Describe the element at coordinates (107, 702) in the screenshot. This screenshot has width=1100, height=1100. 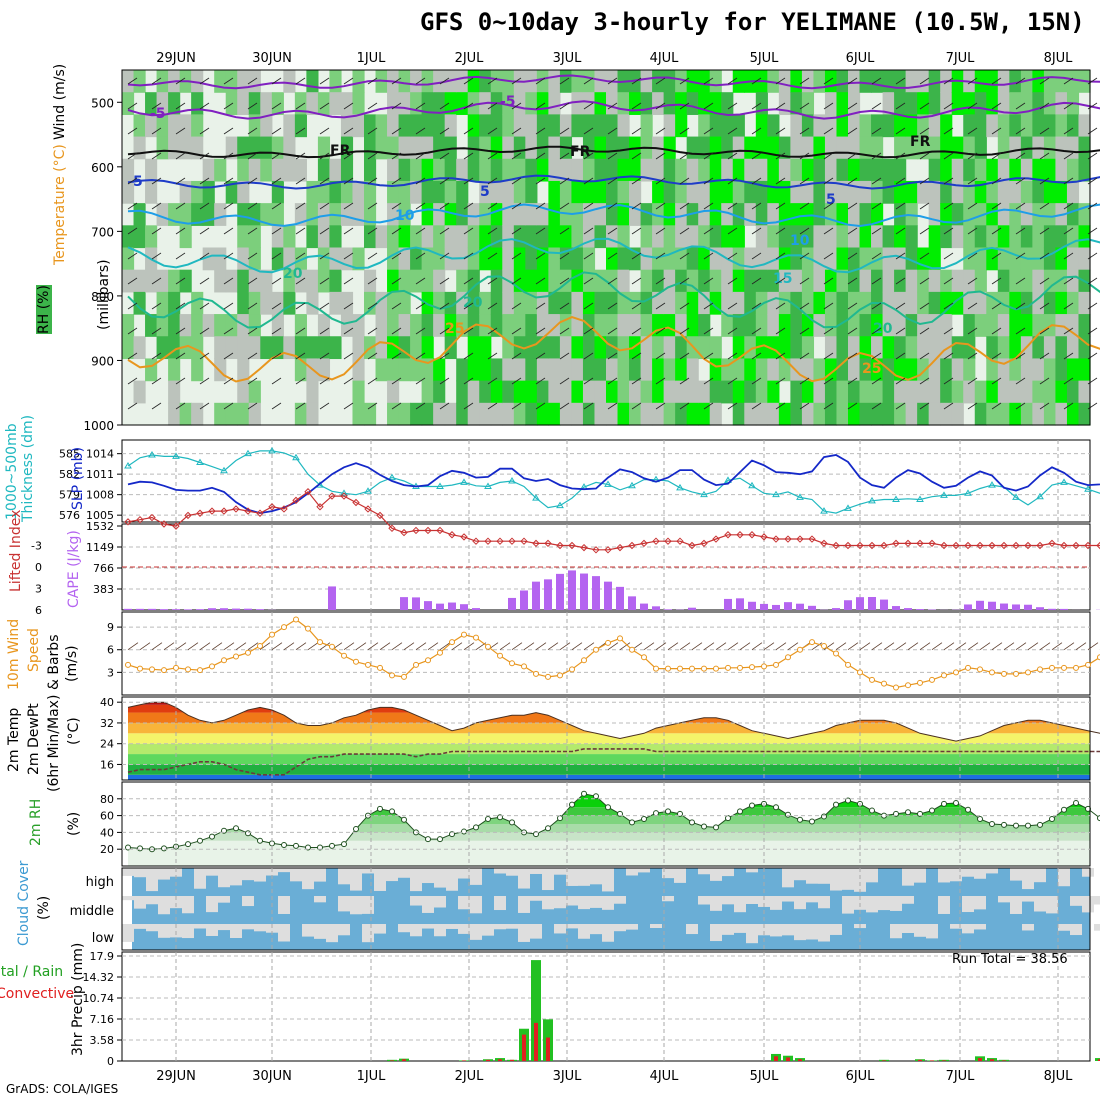
I see `y-tick-label: 40` at that location.